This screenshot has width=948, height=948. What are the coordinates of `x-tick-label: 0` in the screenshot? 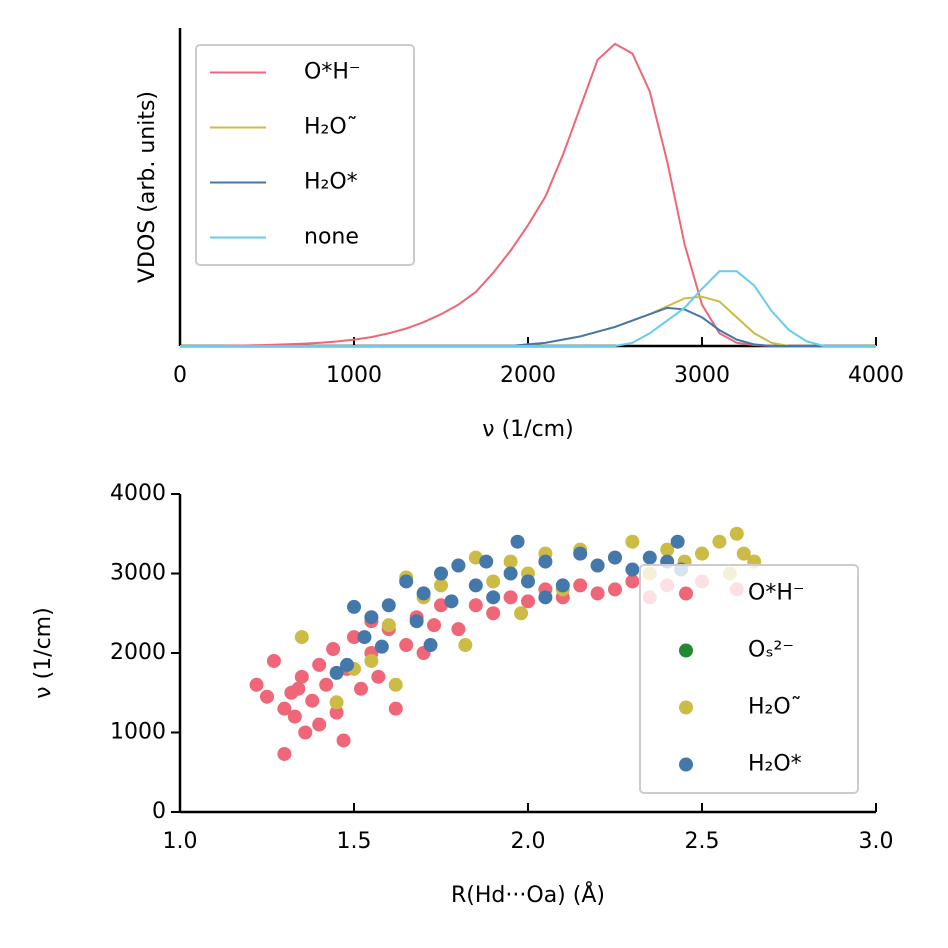 It's located at (180, 375).